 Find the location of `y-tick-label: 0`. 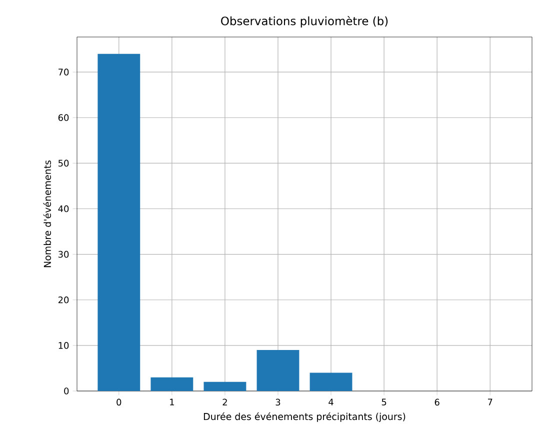

y-tick-label: 0 is located at coordinates (66, 391).